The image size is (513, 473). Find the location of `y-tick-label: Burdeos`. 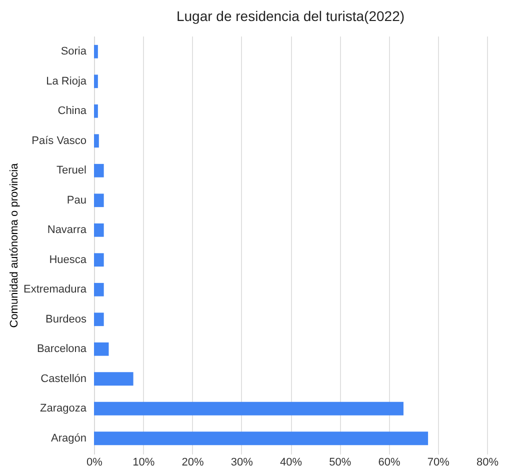

y-tick-label: Burdeos is located at coordinates (66, 319).